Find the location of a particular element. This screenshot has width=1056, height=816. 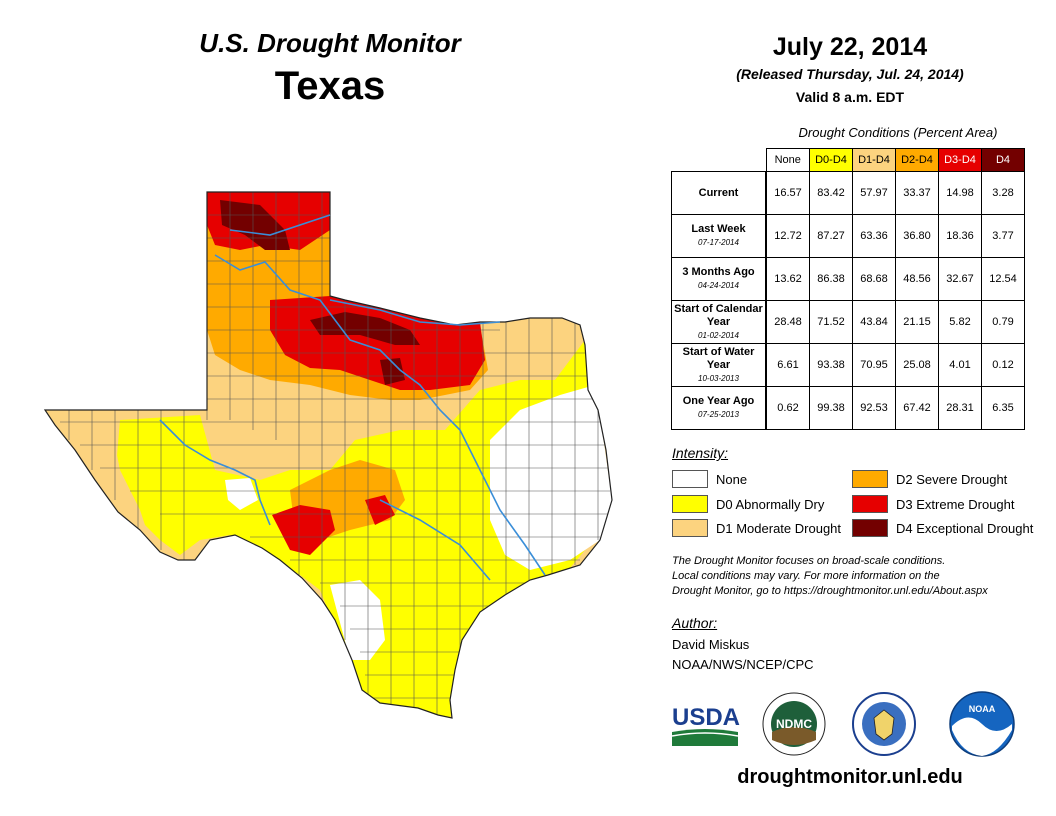

row-label: Start of Water Year 10-03-2013 is located at coordinates (719, 365).